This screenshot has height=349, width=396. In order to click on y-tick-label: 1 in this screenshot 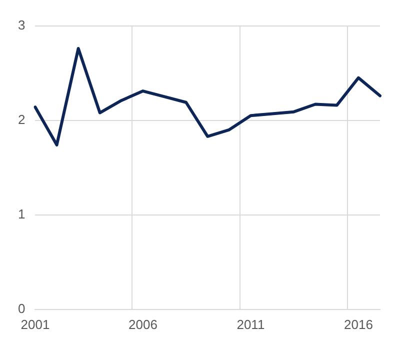, I will do `click(22, 214)`.